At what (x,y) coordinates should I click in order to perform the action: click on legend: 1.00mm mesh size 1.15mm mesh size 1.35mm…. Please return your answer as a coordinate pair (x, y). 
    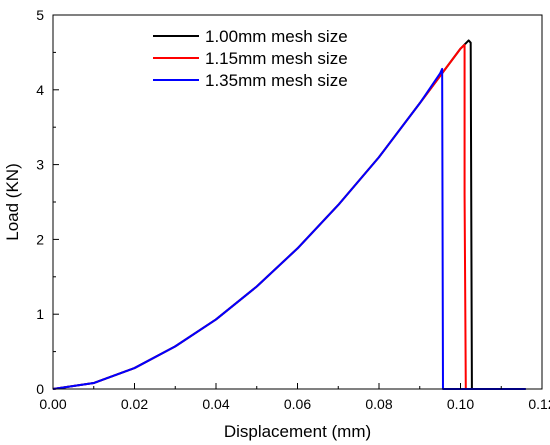
    Looking at the image, I should click on (250, 58).